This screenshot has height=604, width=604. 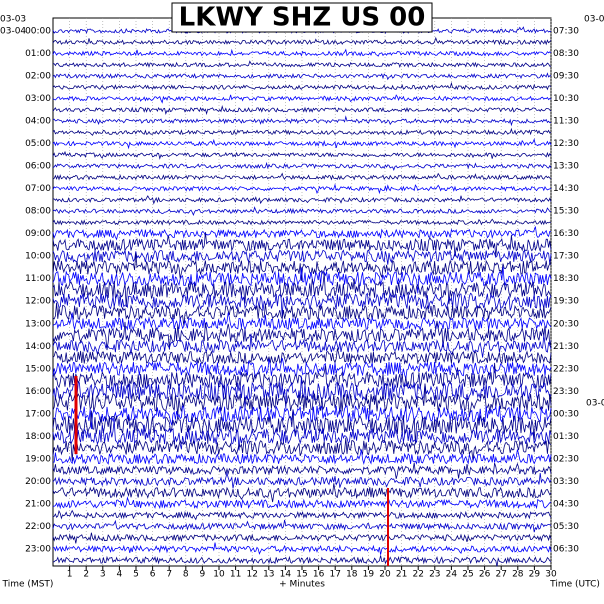 I want to click on x-tick-label: 11, so click(x=235, y=575).